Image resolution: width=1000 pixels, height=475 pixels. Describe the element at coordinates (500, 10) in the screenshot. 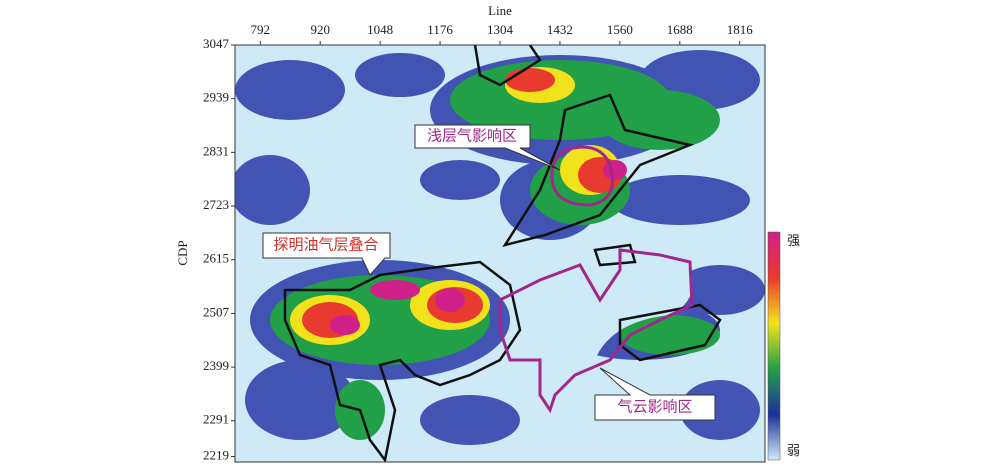

I see `x-axis-title: Line` at that location.